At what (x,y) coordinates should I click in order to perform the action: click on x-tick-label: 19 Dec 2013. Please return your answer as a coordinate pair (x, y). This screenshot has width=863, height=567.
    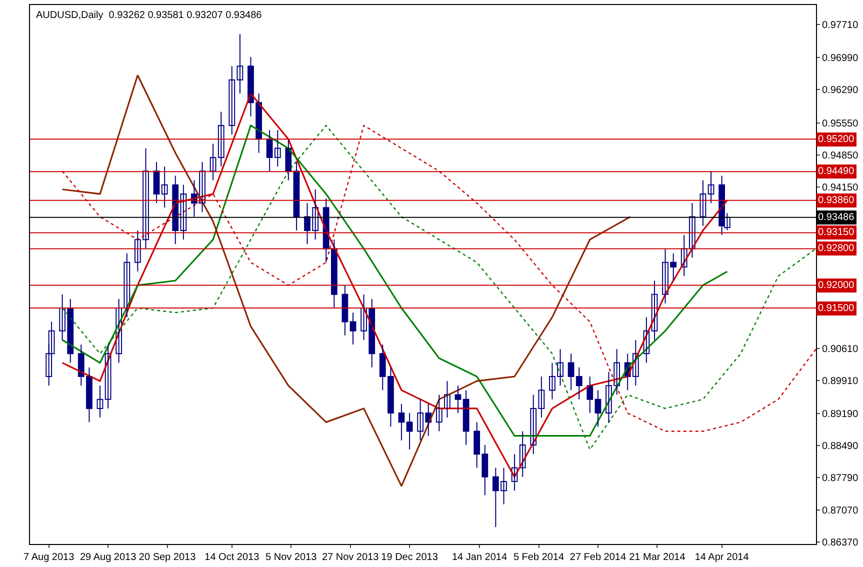
    Looking at the image, I should click on (409, 557).